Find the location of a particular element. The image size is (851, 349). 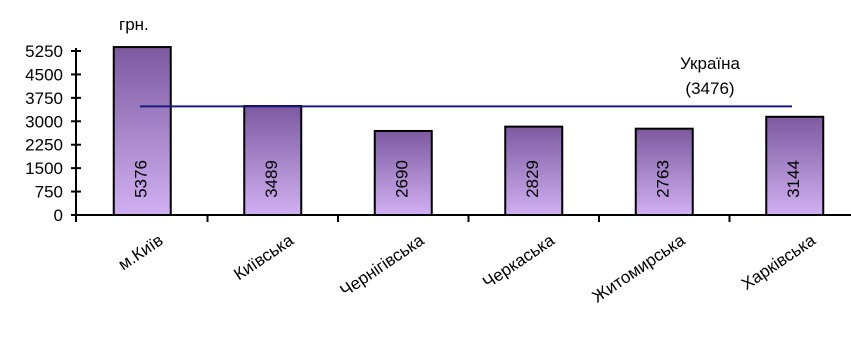

y-tick-label: 0 is located at coordinates (58, 215).